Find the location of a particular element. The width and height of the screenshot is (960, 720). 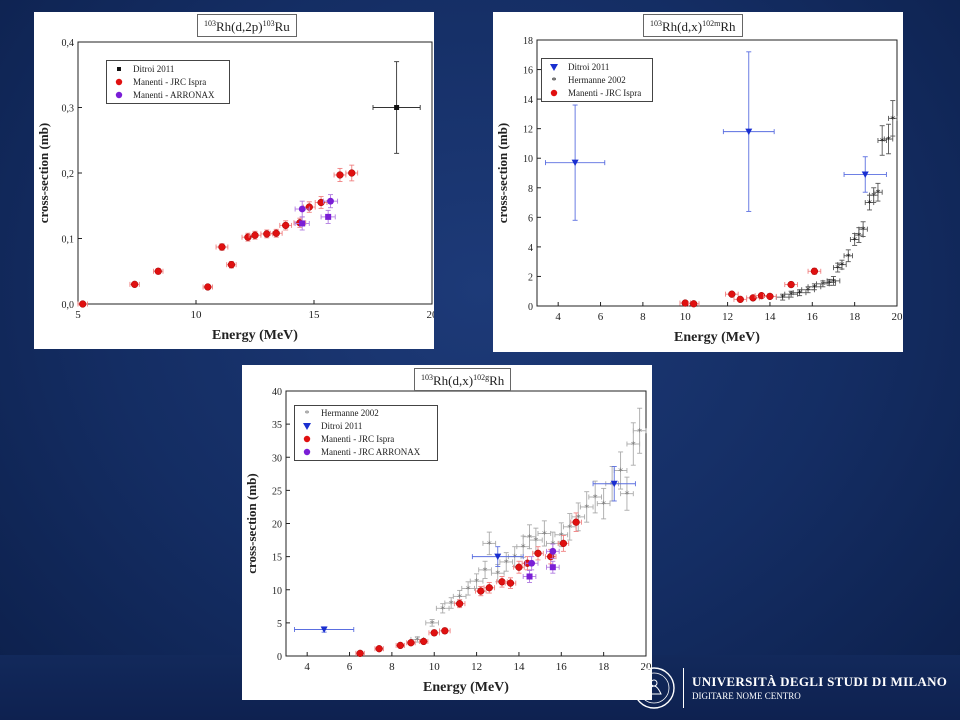

y-tick-label: 15 is located at coordinates (277, 558).